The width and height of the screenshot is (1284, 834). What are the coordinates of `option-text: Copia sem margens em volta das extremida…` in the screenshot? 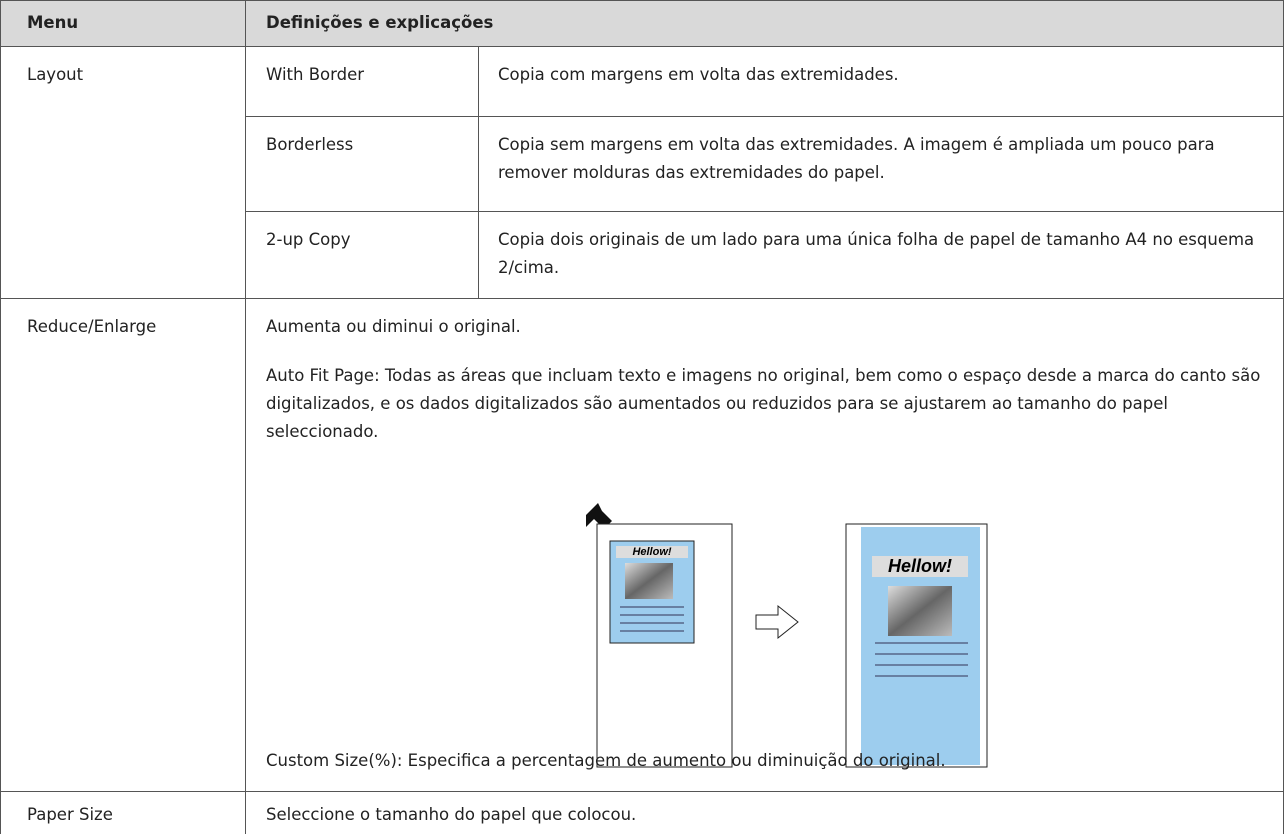 It's located at (856, 158).